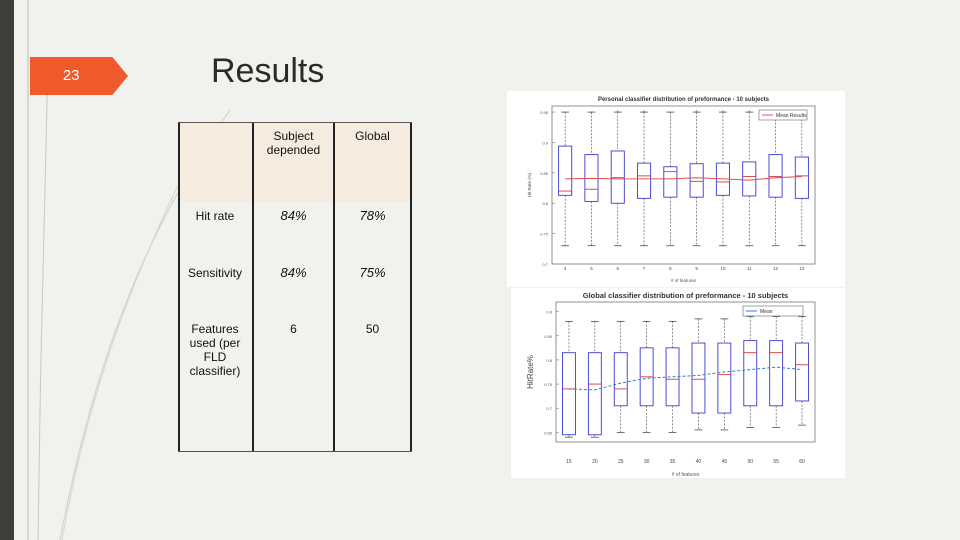  I want to click on x-tick-label: 6, so click(617, 268).